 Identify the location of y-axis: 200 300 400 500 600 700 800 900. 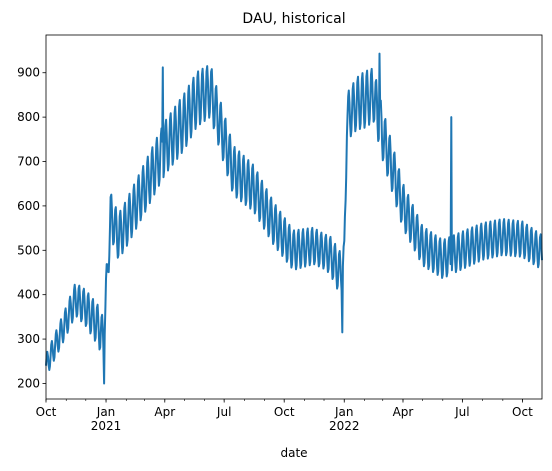
(31, 228).